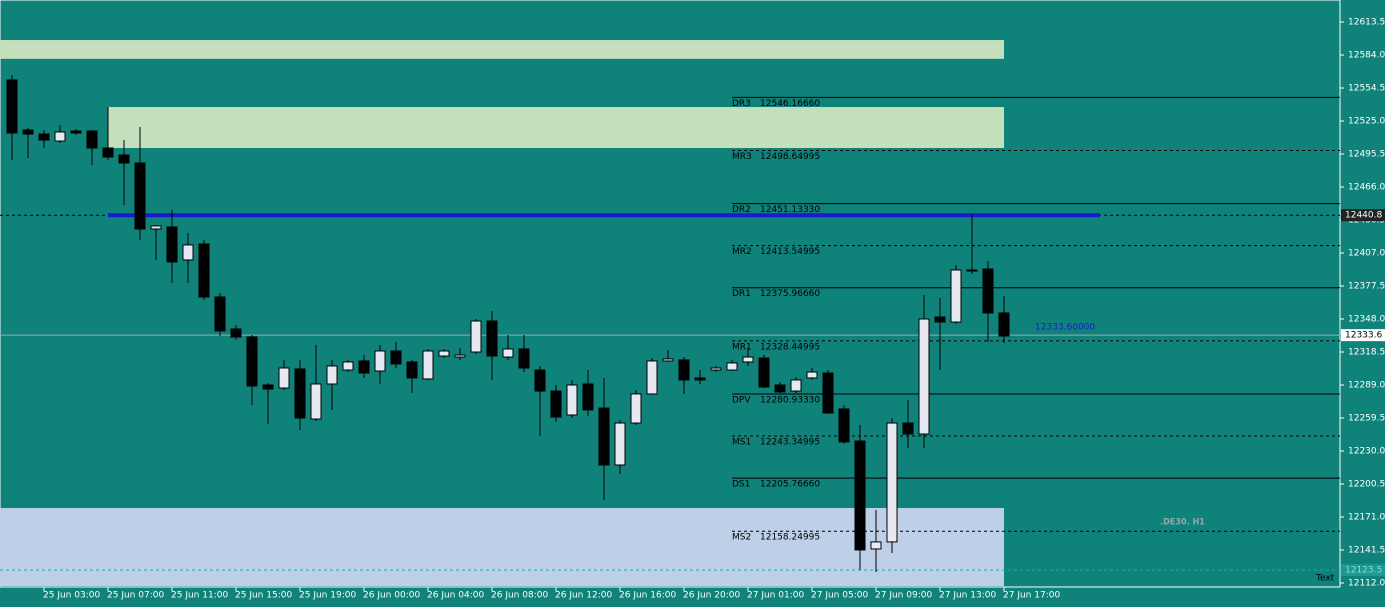 This screenshot has width=1385, height=607. What do you see at coordinates (1366, 254) in the screenshot?
I see `y-tick-label: 12407.0` at bounding box center [1366, 254].